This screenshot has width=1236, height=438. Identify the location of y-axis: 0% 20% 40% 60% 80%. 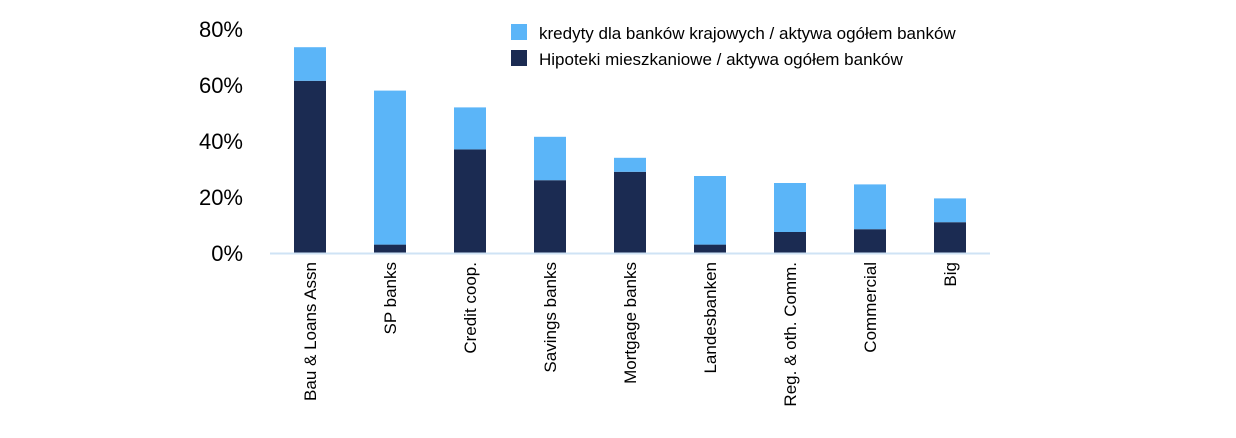
(221, 141).